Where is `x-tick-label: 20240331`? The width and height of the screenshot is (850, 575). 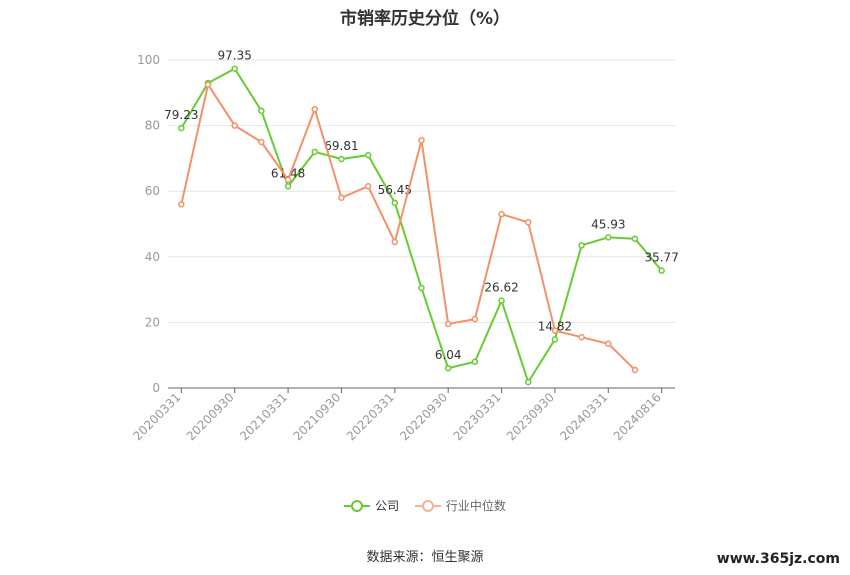 x-tick-label: 20240331 is located at coordinates (583, 416).